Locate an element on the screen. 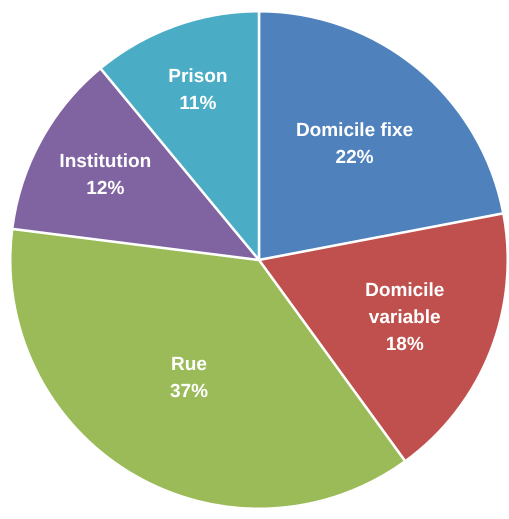 Image resolution: width=509 pixels, height=519 pixels. slice-label: Domicile variable is located at coordinates (404, 304).